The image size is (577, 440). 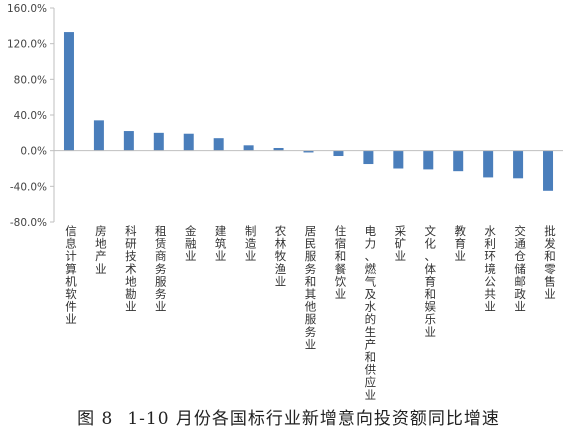 What do you see at coordinates (520, 269) in the screenshot?
I see `x-tick-label: 交通仓储邮政业` at bounding box center [520, 269].